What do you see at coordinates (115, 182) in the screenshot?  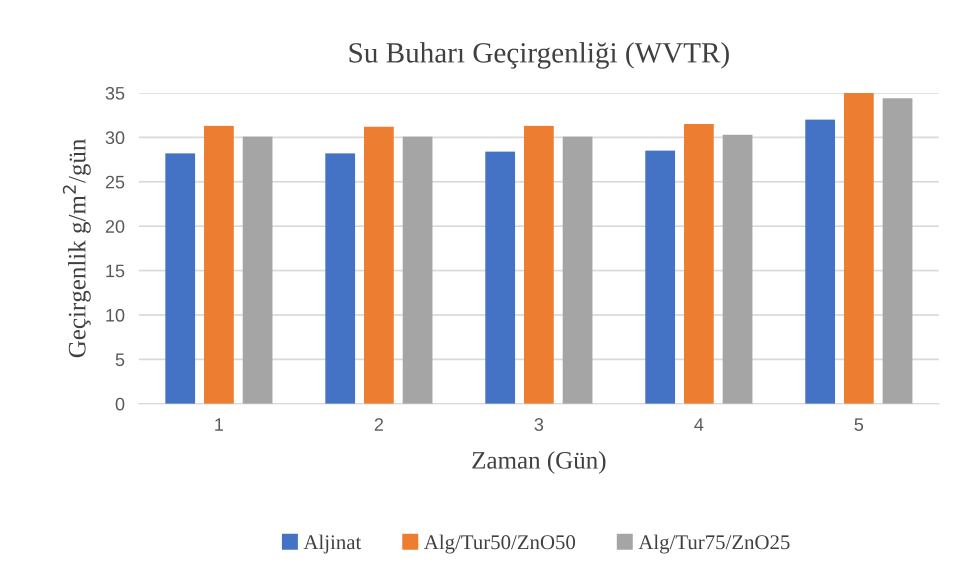 I see `y-tick-label: 25` at bounding box center [115, 182].